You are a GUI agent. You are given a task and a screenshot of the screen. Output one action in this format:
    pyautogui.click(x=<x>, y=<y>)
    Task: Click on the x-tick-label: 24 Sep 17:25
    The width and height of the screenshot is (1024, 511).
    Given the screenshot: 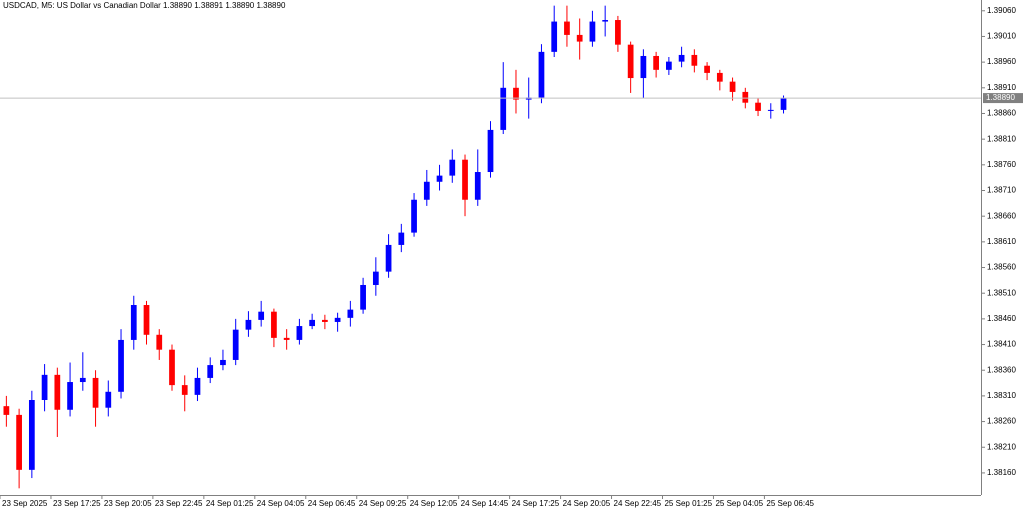 What is the action you would take?
    pyautogui.click(x=536, y=503)
    